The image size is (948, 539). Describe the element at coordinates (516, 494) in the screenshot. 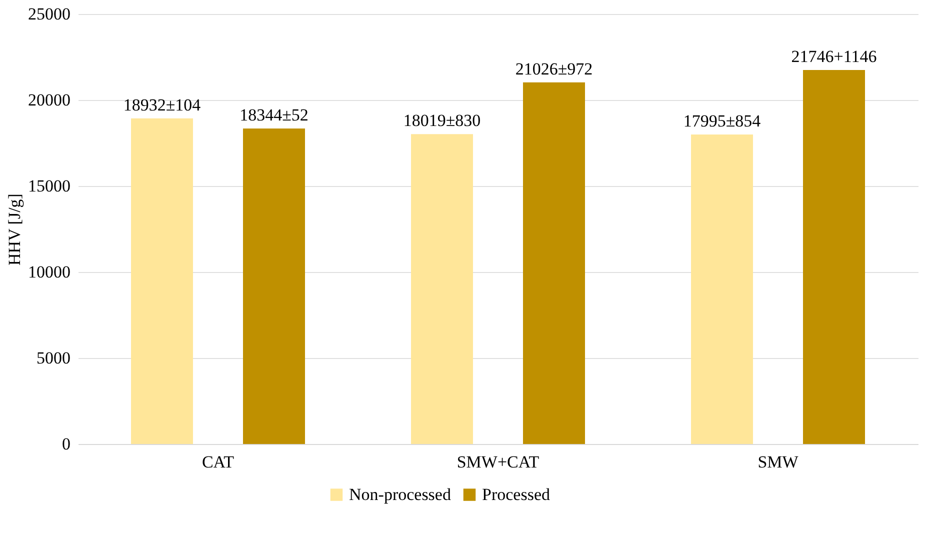

I see `legend-label: Processed` at that location.